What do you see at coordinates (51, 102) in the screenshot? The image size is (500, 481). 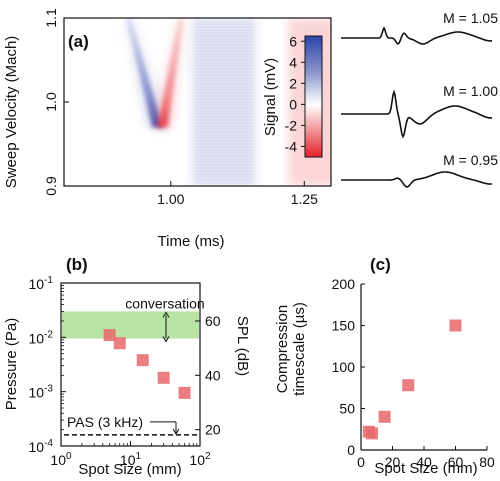 I see `heatmap-y-tick-label: 1.0` at bounding box center [51, 102].